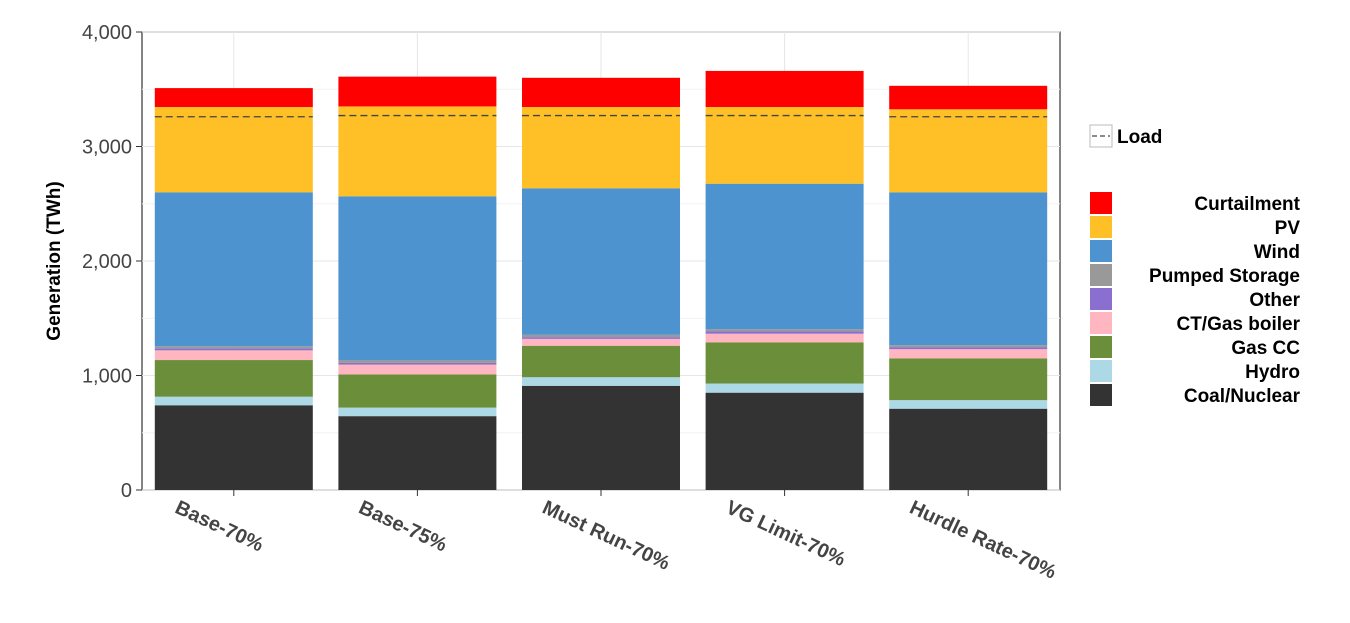 This screenshot has width=1350, height=623. What do you see at coordinates (1274, 300) in the screenshot?
I see `legend-label: Other` at bounding box center [1274, 300].